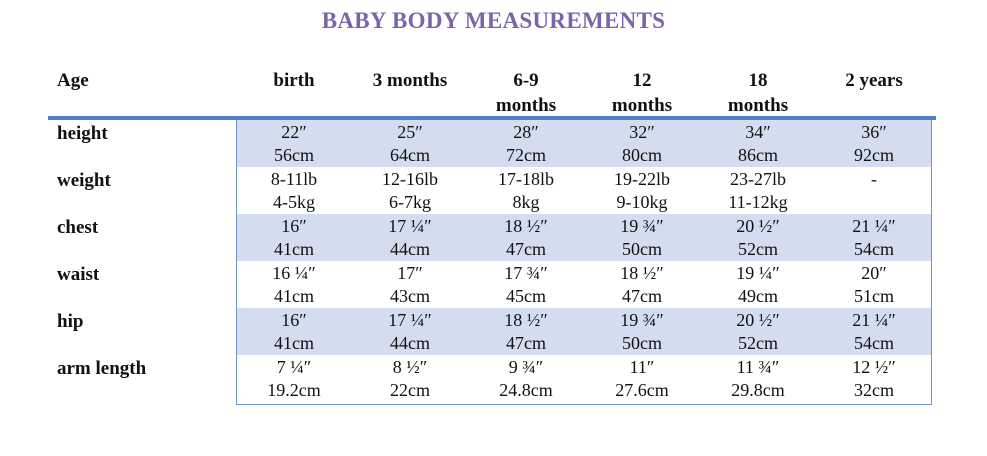  What do you see at coordinates (410, 190) in the screenshot?
I see `table-cell: 12-16lb 6-7kg` at bounding box center [410, 190].